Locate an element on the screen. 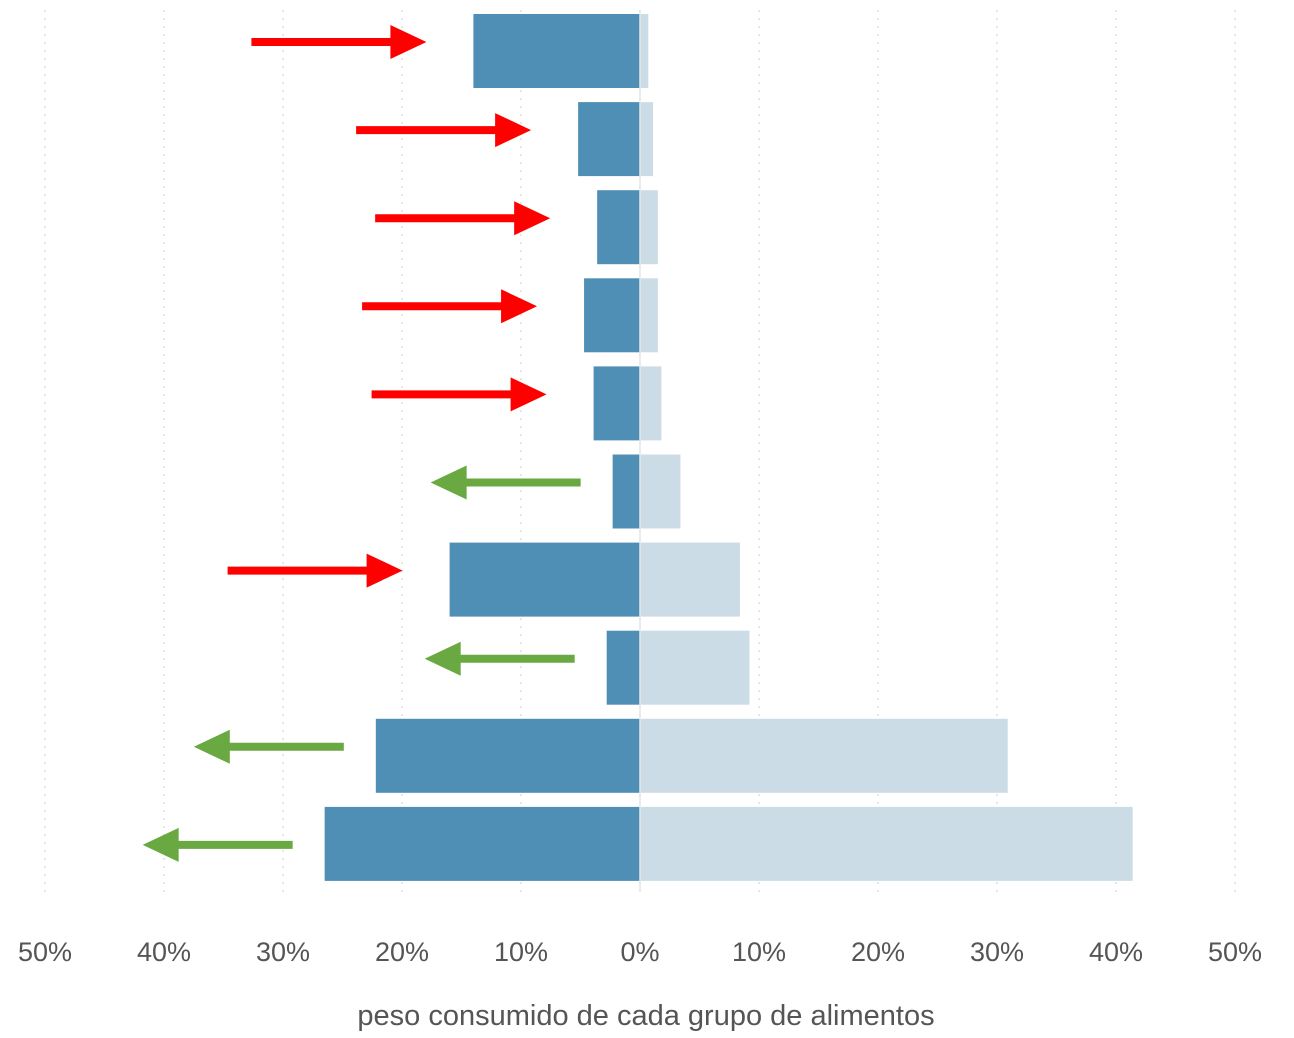  x-tick-label: 0% is located at coordinates (639, 952).